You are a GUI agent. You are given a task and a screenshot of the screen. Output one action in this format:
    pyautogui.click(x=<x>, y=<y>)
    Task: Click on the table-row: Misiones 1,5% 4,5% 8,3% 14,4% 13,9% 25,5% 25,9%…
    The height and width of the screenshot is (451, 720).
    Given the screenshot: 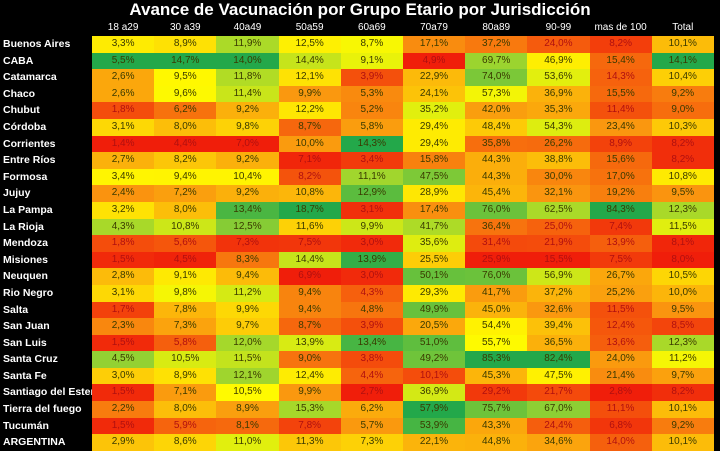 What is the action you would take?
    pyautogui.click(x=357, y=260)
    